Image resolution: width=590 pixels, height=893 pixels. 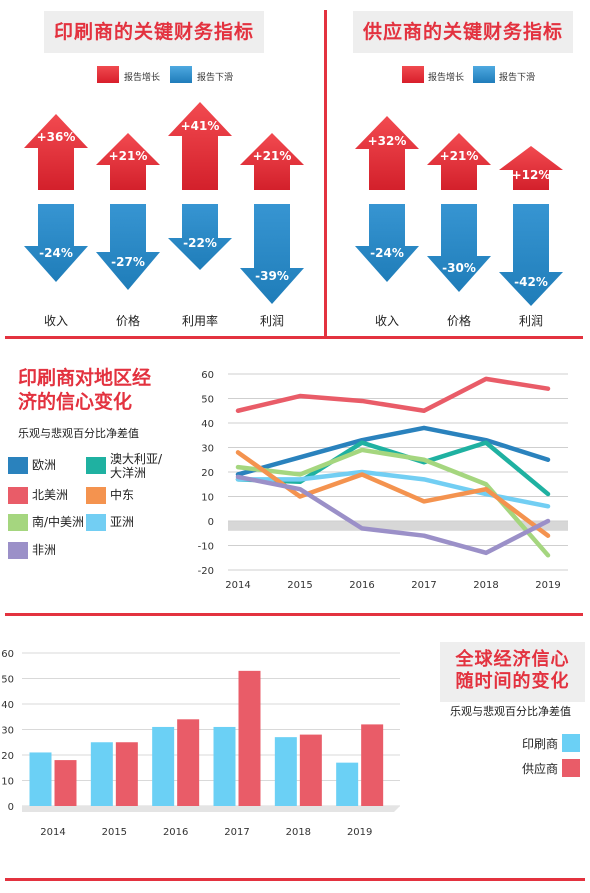 I want to click on up-arrow-supplier-profit, so click(x=531, y=168).